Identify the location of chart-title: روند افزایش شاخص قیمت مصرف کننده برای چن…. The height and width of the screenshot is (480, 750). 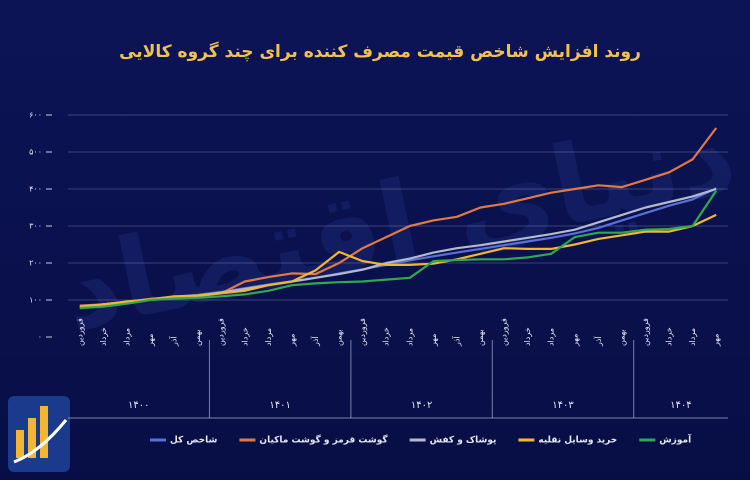
(380, 51).